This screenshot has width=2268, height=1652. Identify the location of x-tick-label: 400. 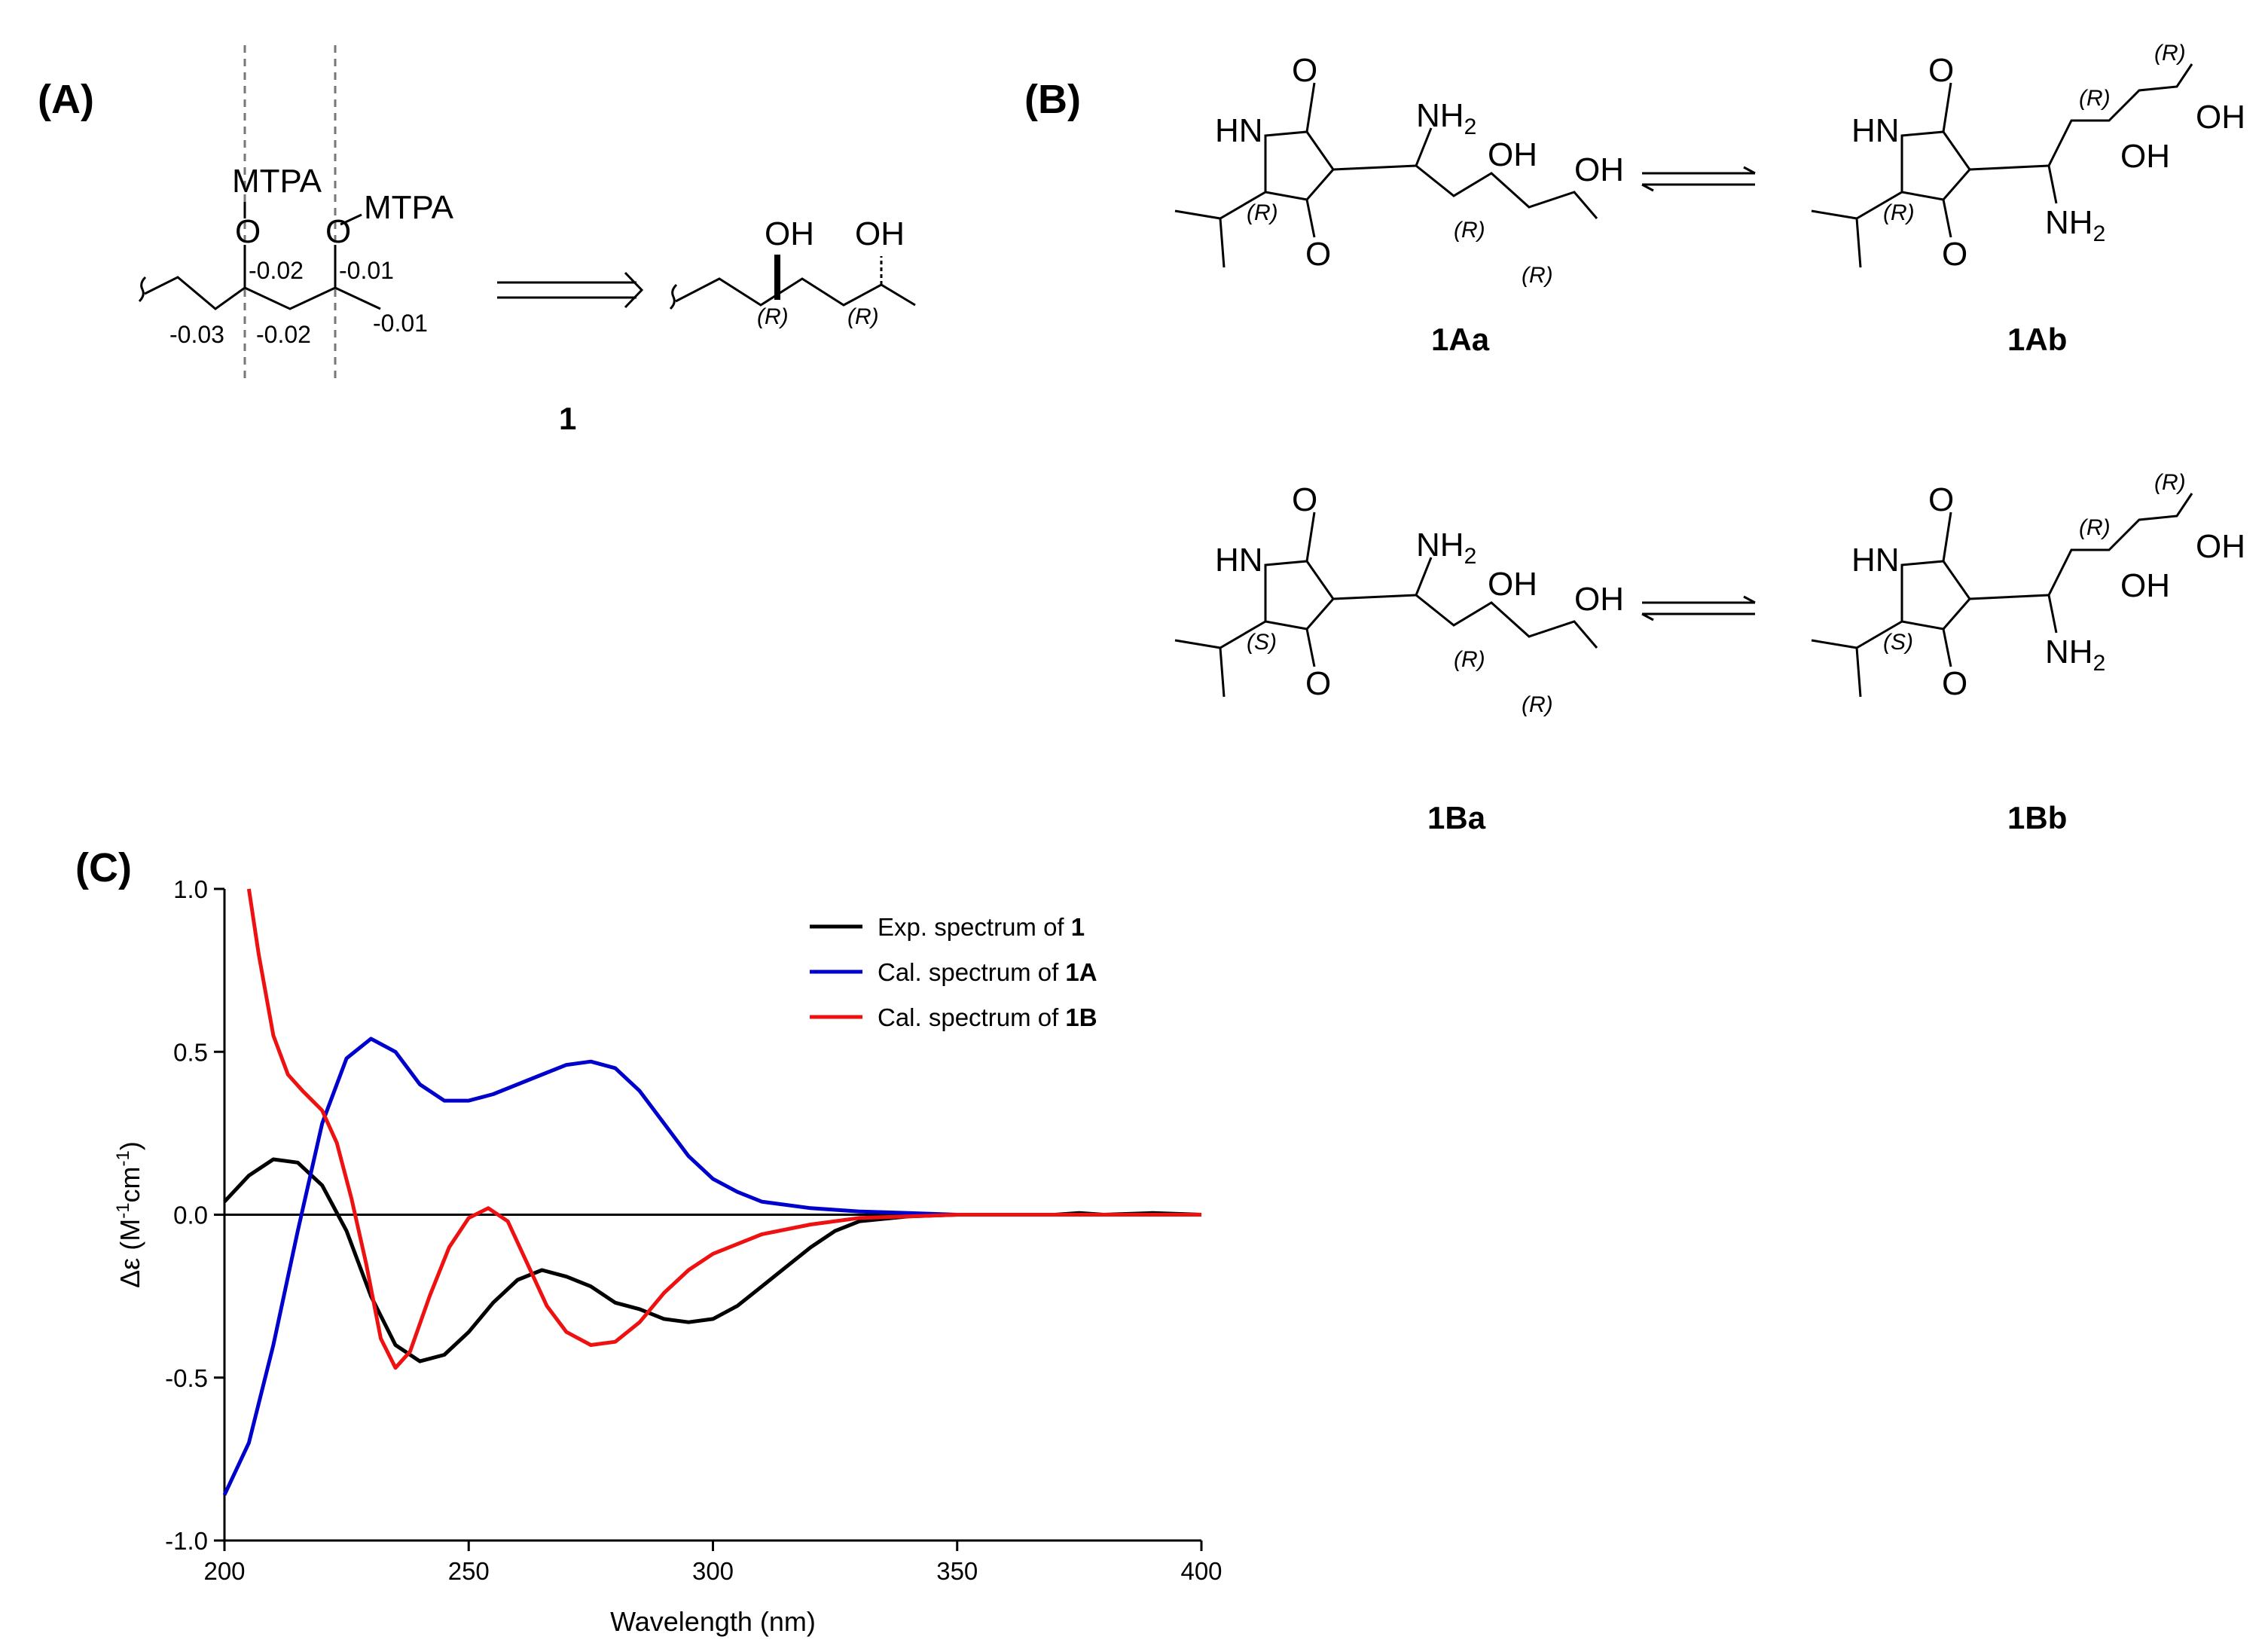
(1201, 1571).